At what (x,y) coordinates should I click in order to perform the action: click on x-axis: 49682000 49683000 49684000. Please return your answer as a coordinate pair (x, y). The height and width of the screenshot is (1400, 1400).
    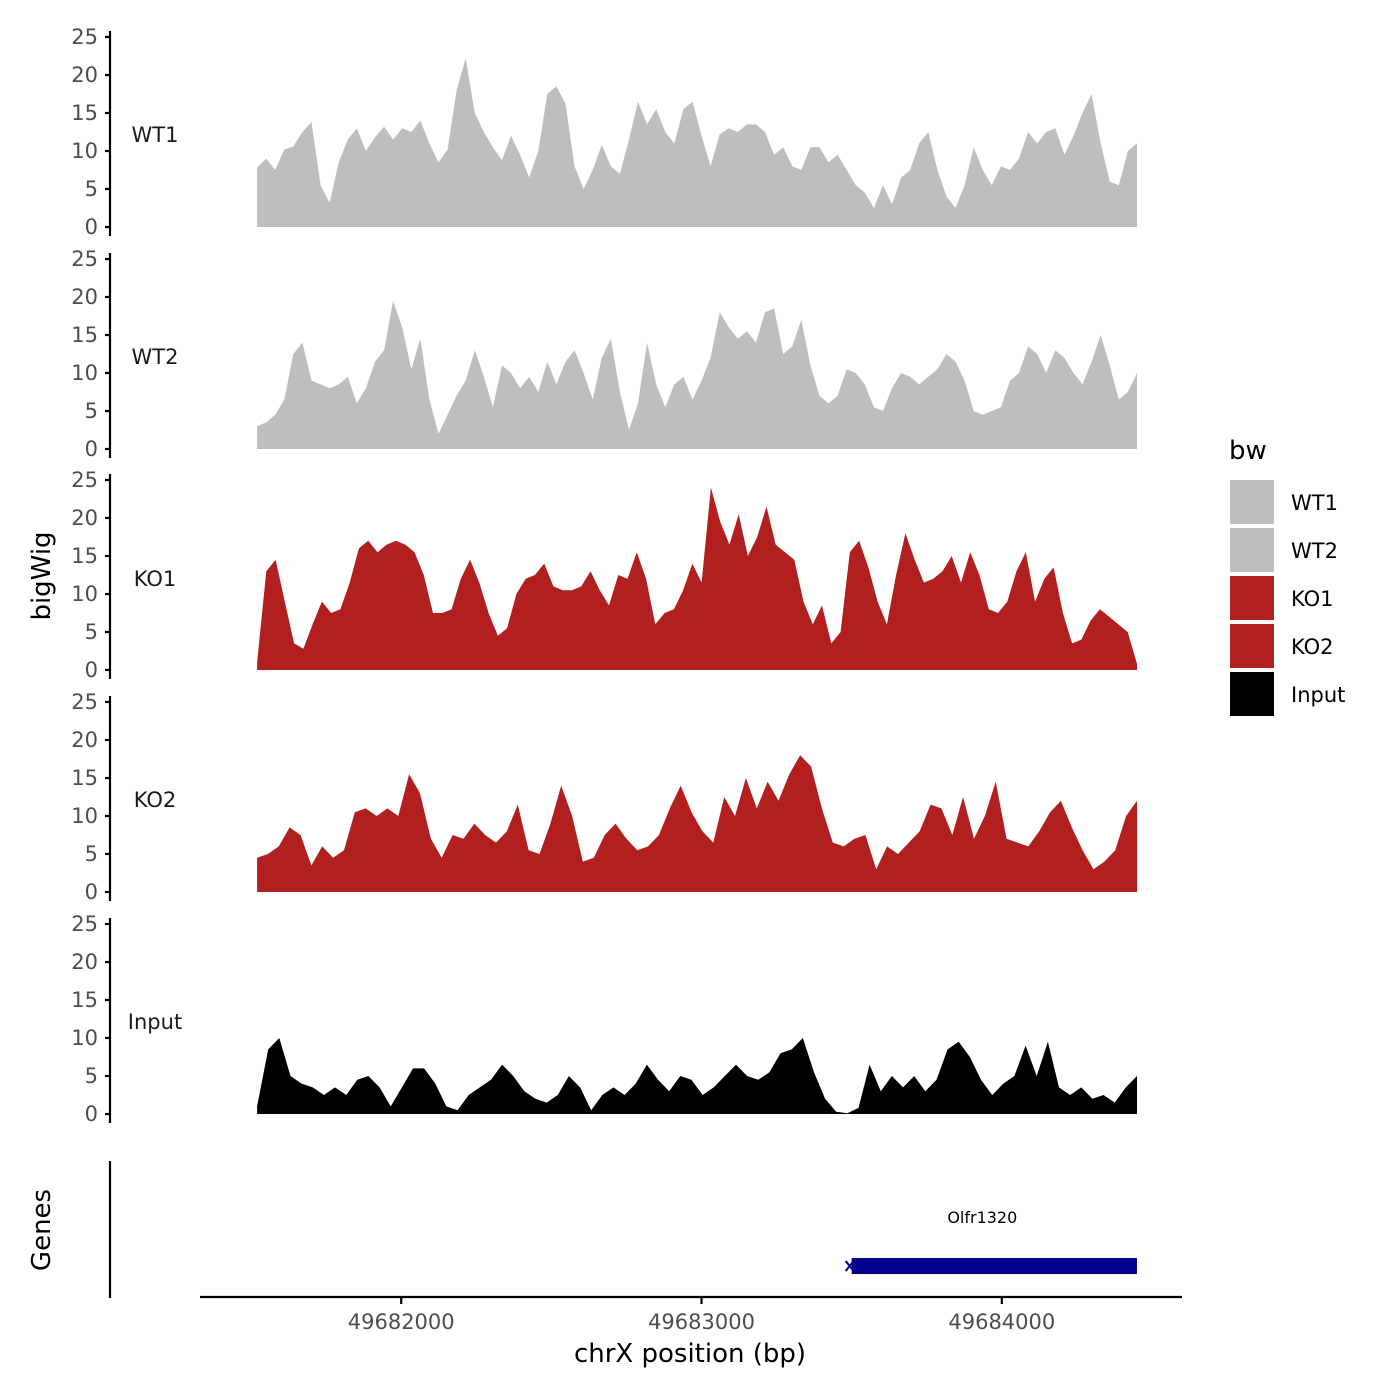
    Looking at the image, I should click on (691, 1314).